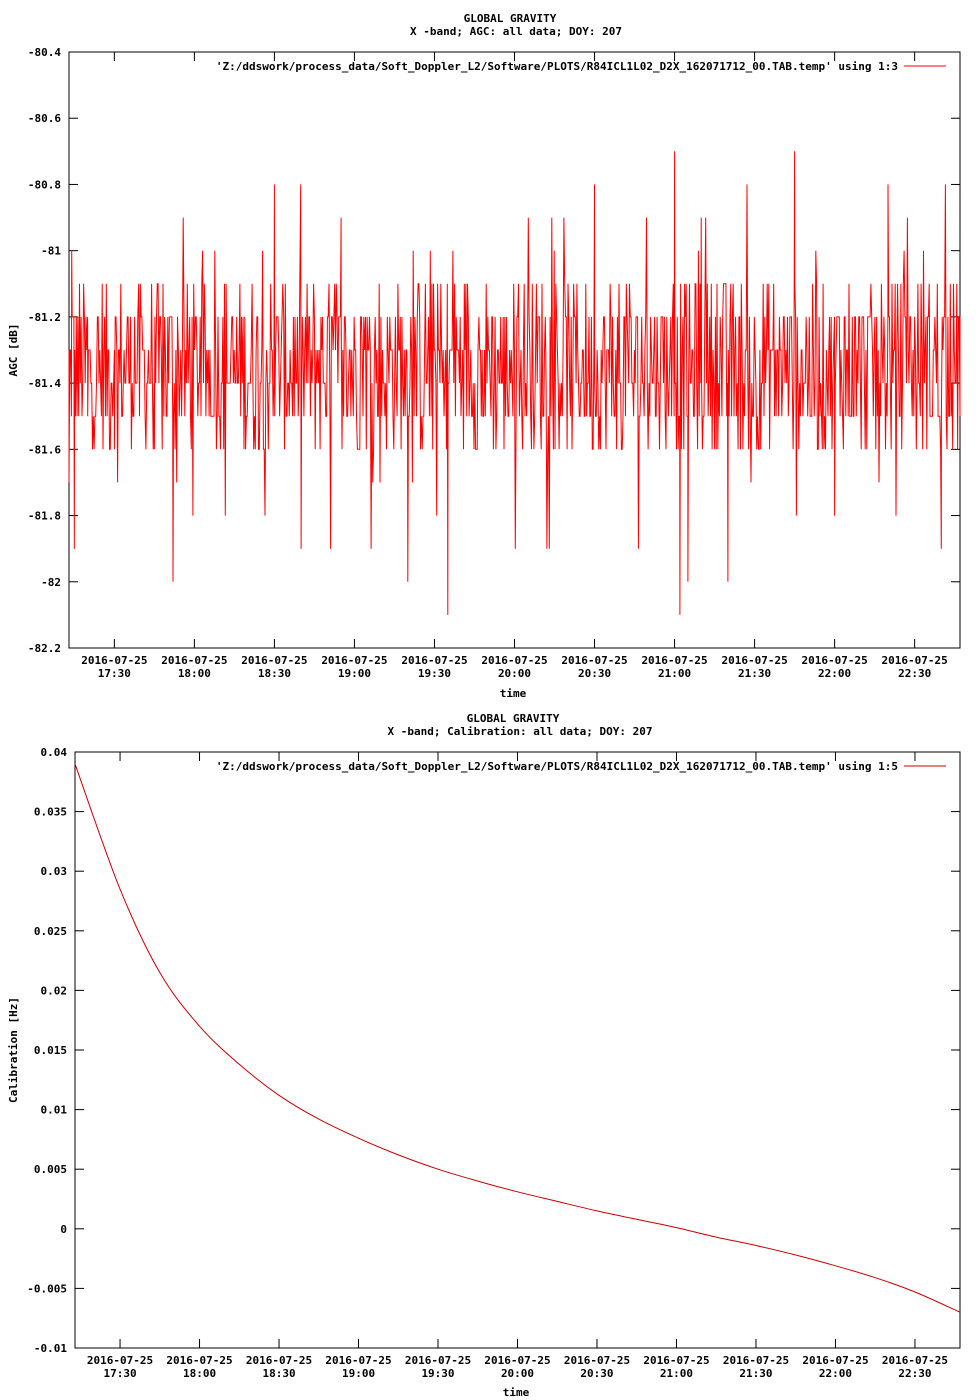  I want to click on y-tick-label: -82.2, so click(44, 648).